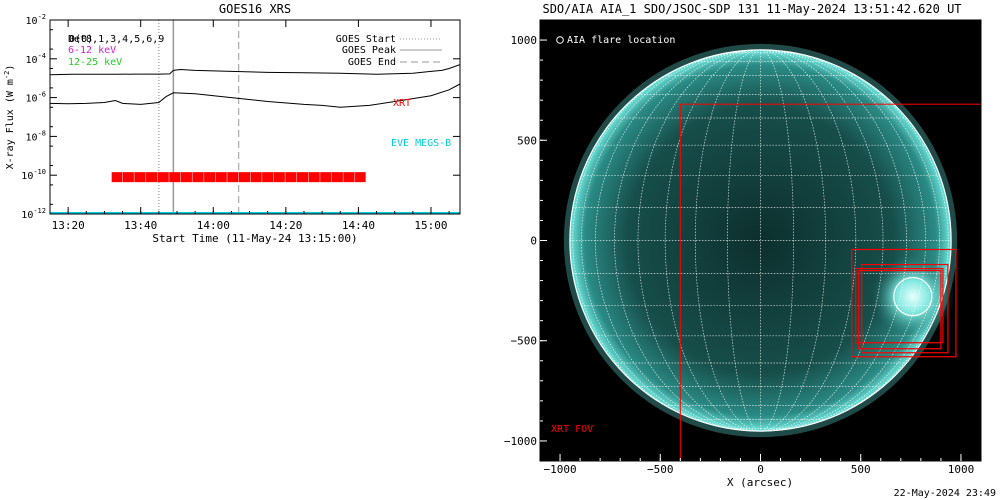  Describe the element at coordinates (358, 225) in the screenshot. I see `goes-x-tick-label: 14:40` at that location.